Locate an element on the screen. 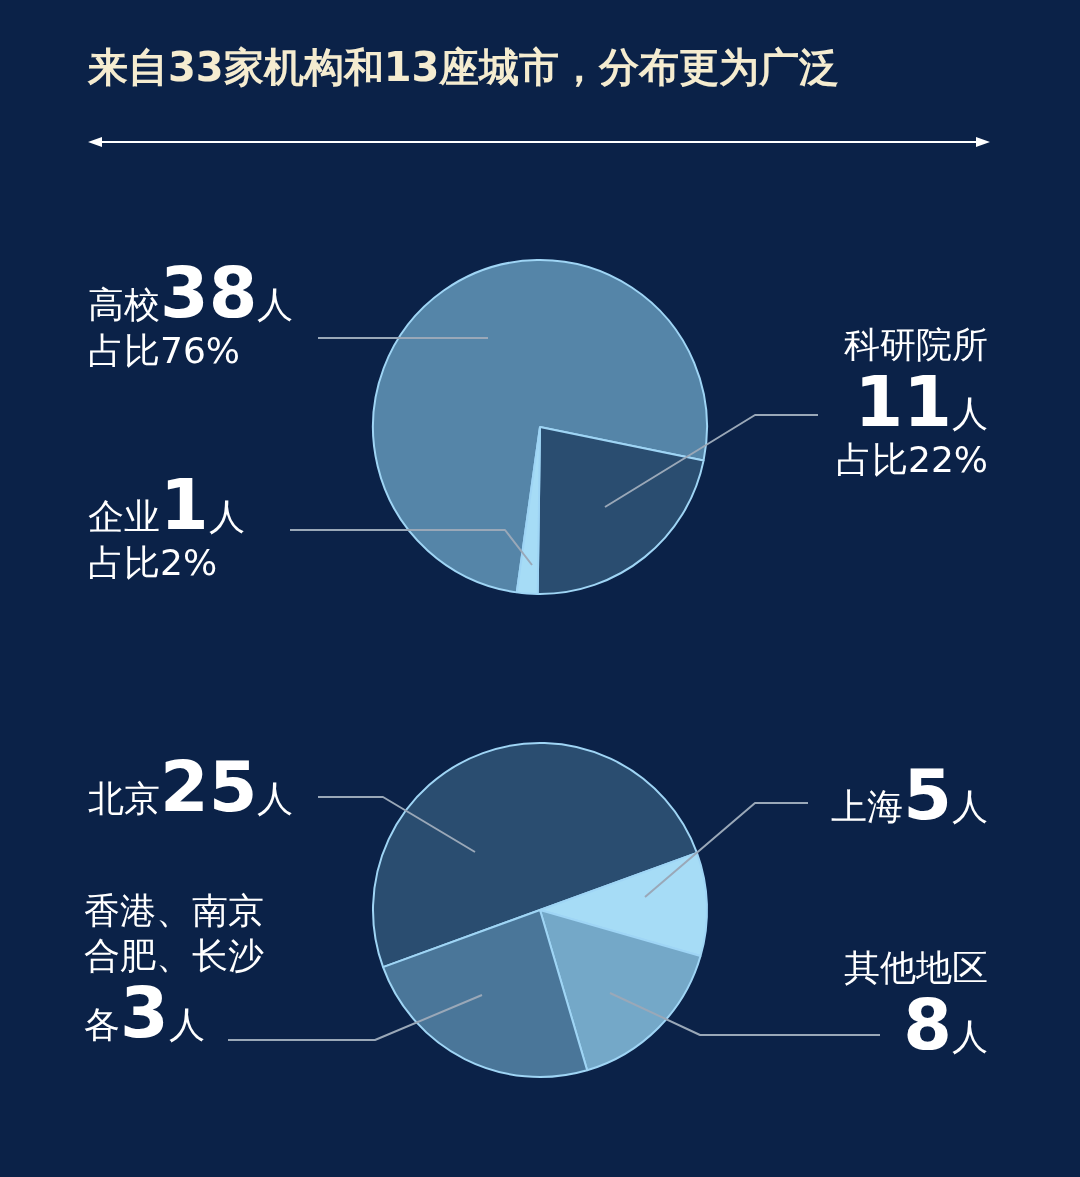  slice-label: 上海 is located at coordinates (867, 806).